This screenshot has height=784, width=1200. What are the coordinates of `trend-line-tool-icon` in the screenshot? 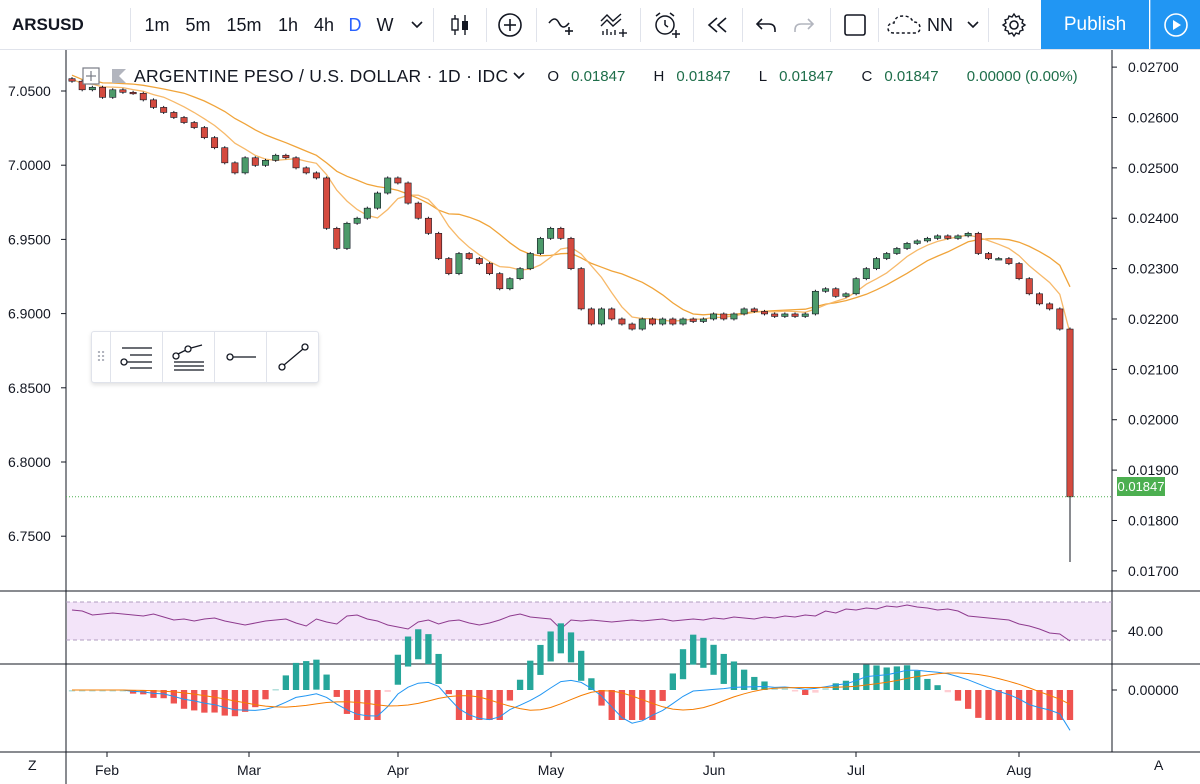 It's located at (292, 357).